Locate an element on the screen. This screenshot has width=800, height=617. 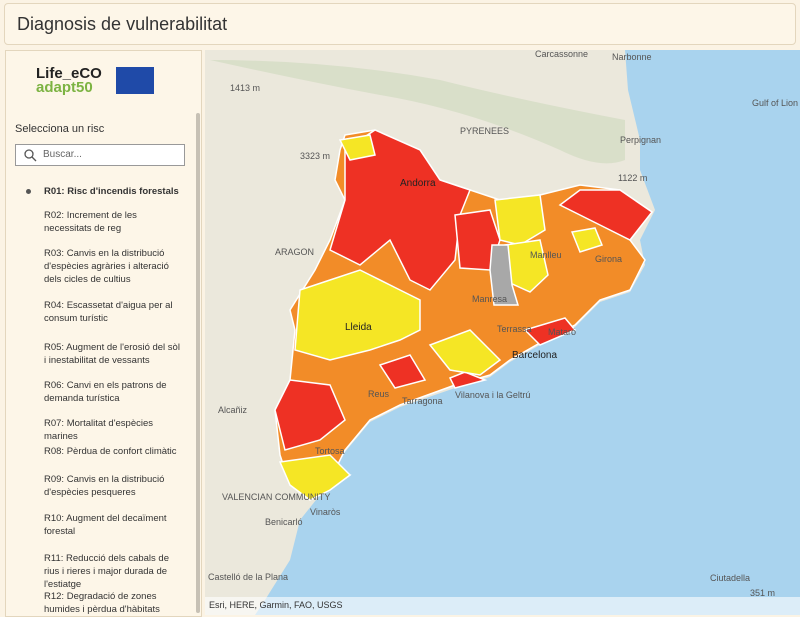
attribution: Esri, HERE, Garmin, FAO, USGS is located at coordinates (276, 605).